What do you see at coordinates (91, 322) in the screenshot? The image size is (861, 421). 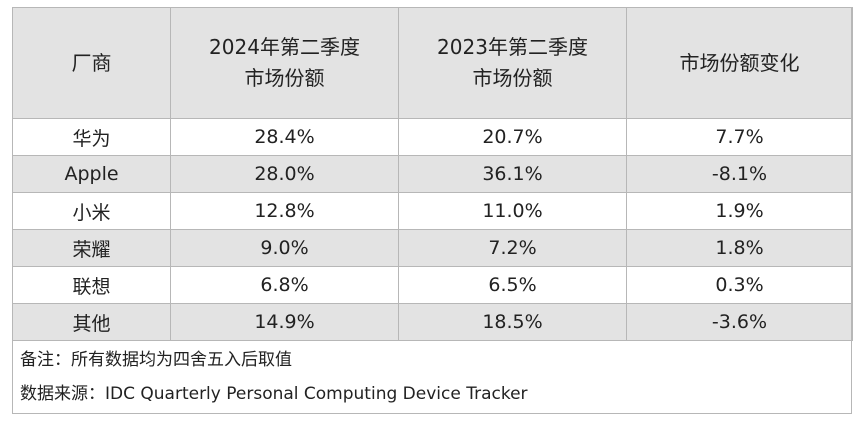 I see `vendor-cell: 其他` at bounding box center [91, 322].